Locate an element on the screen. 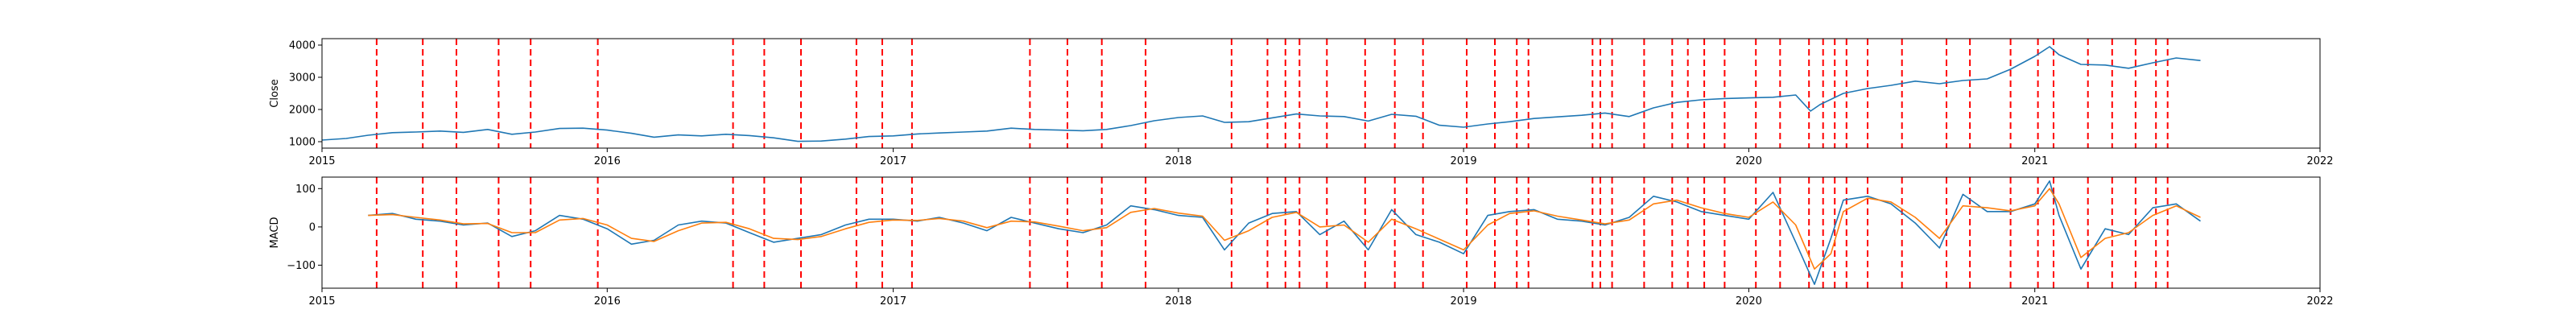  close-x-tick-label-2: 2017 is located at coordinates (893, 161).